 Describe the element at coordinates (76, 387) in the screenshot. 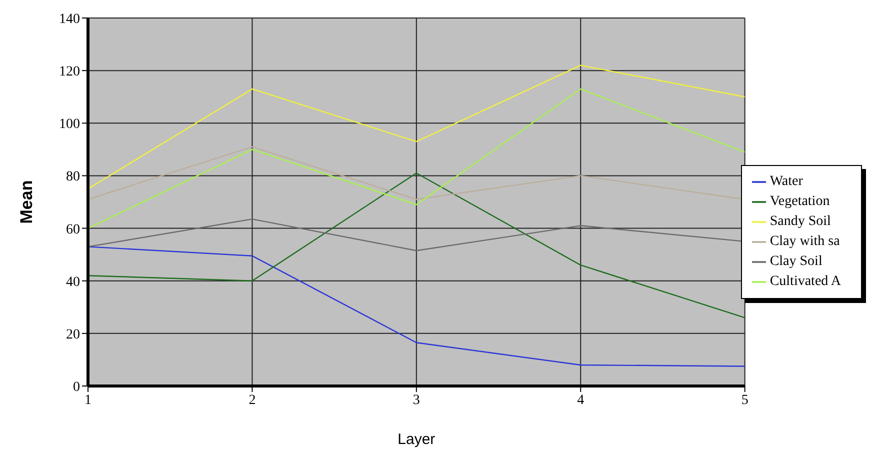

I see `y-tick-label: 0` at that location.